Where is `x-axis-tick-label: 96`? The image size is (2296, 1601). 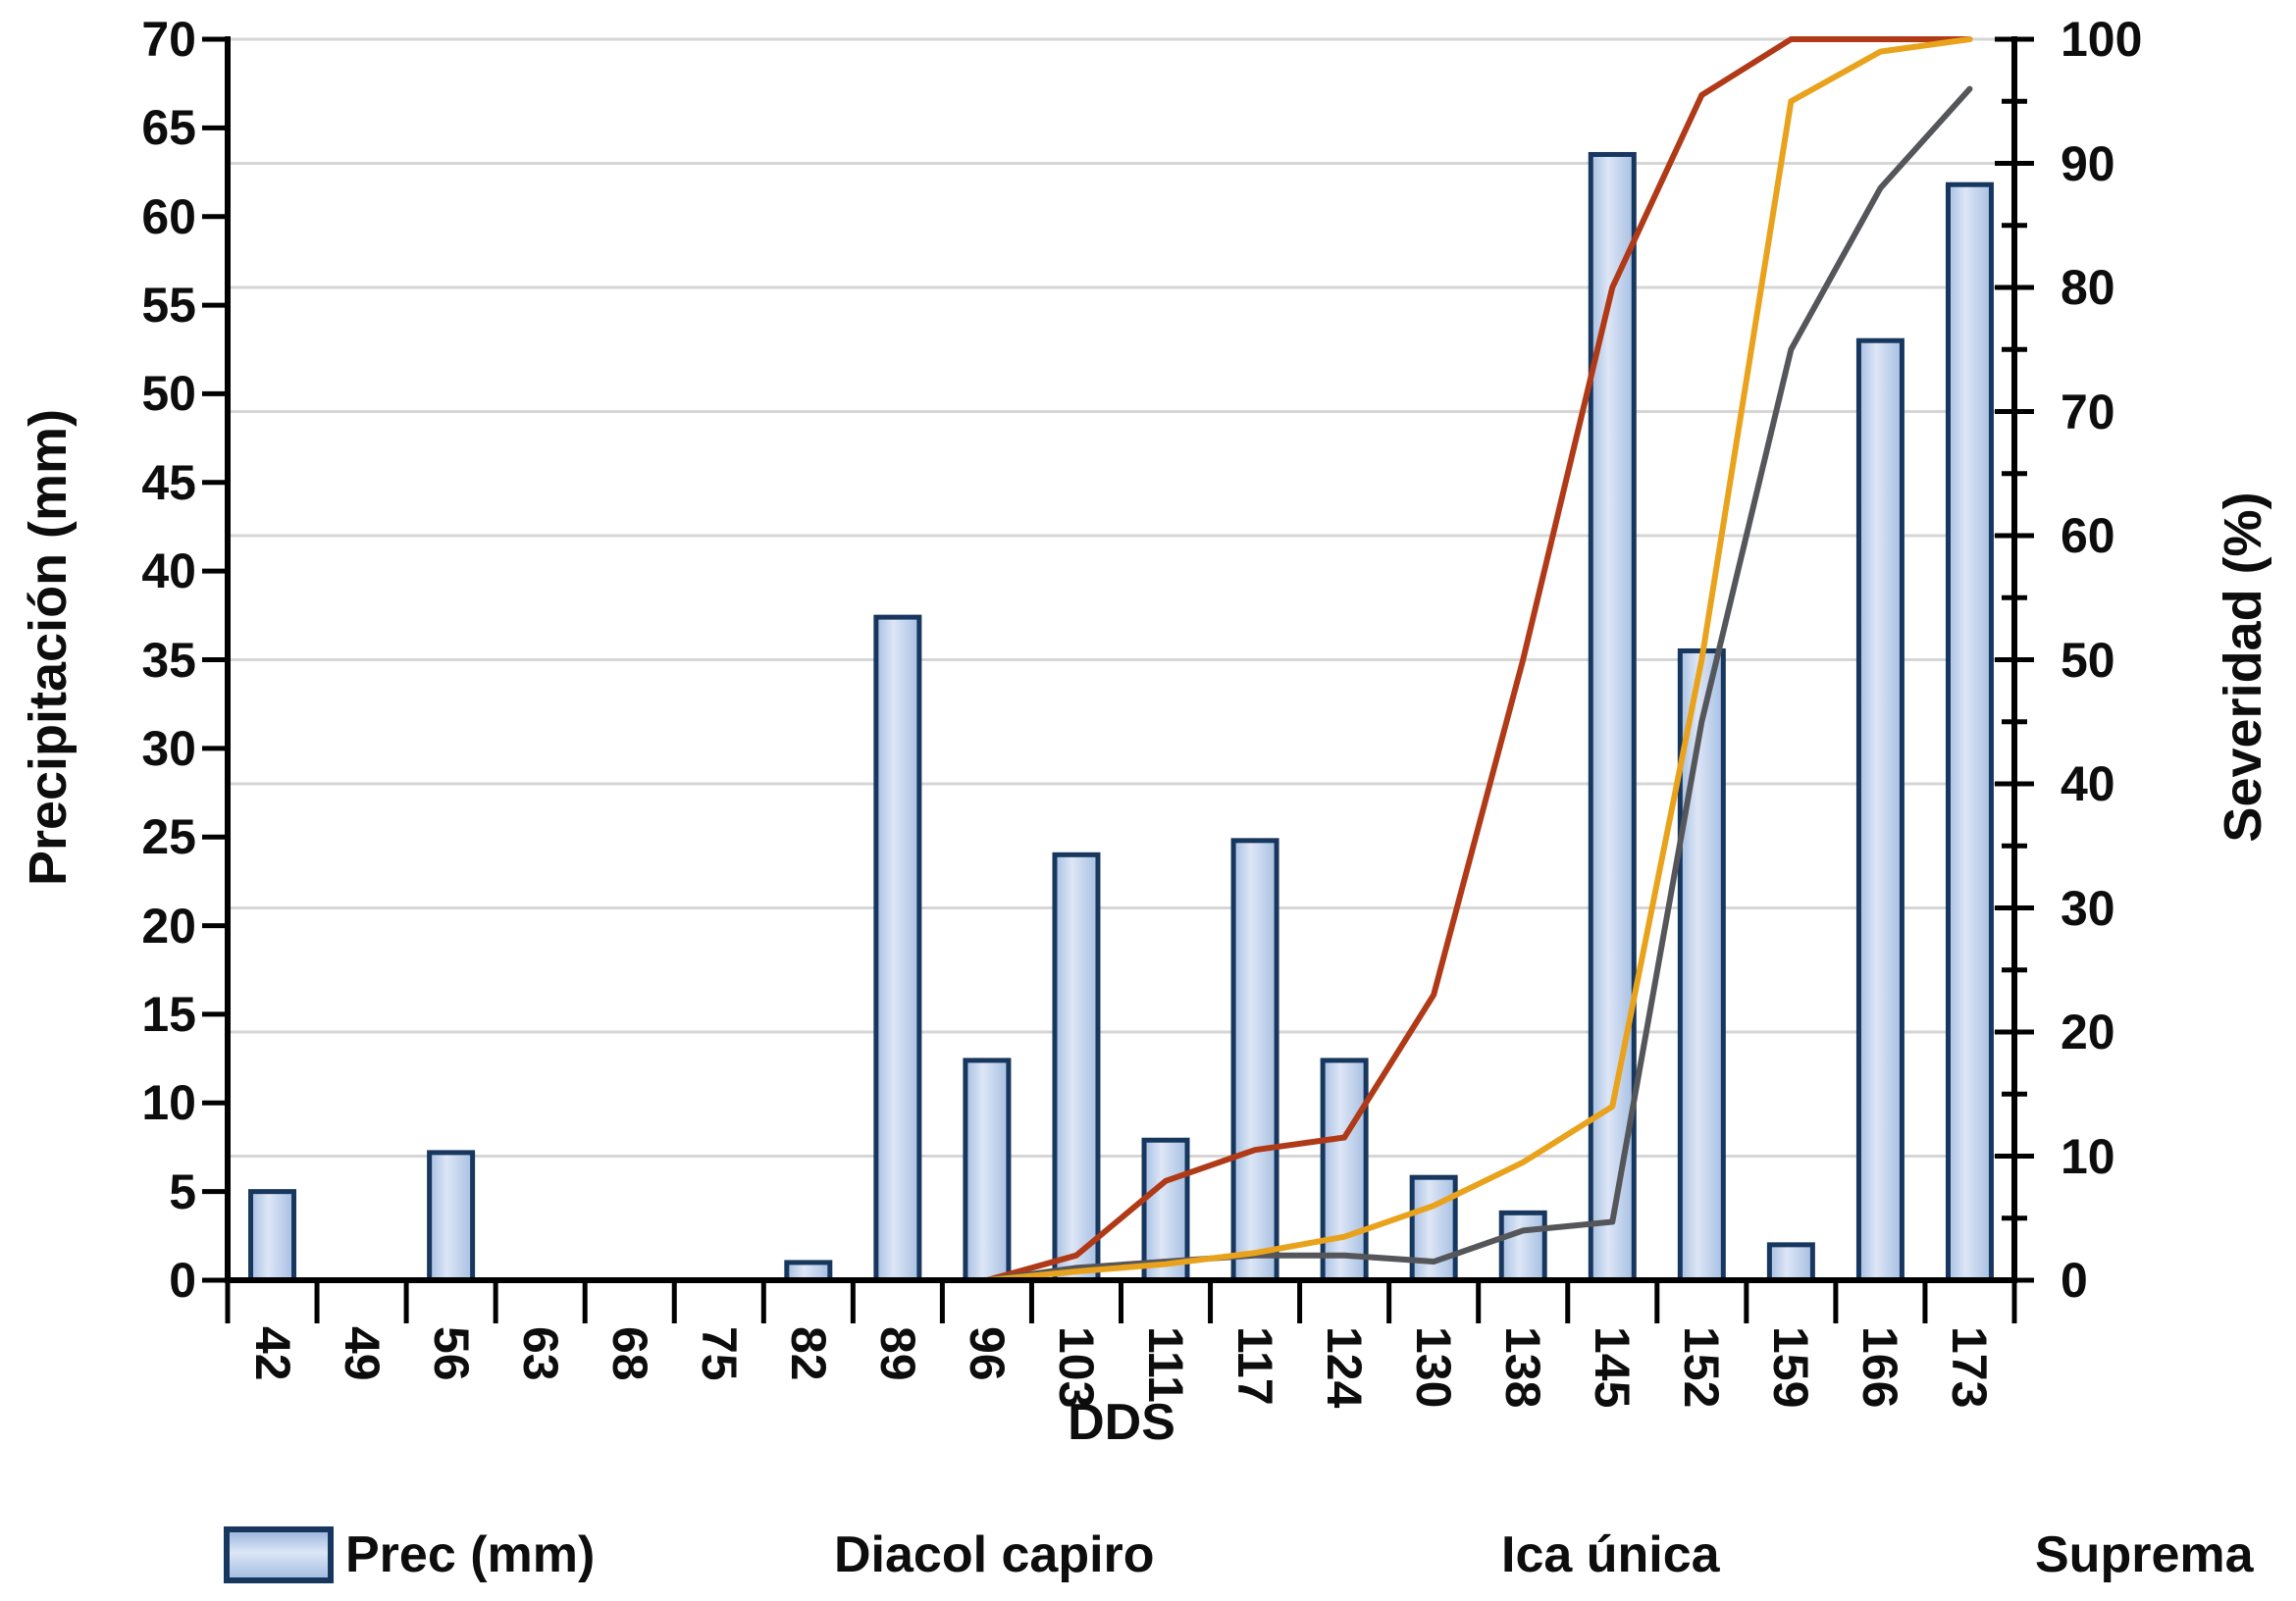
x-axis-tick-label: 96 is located at coordinates (987, 1353).